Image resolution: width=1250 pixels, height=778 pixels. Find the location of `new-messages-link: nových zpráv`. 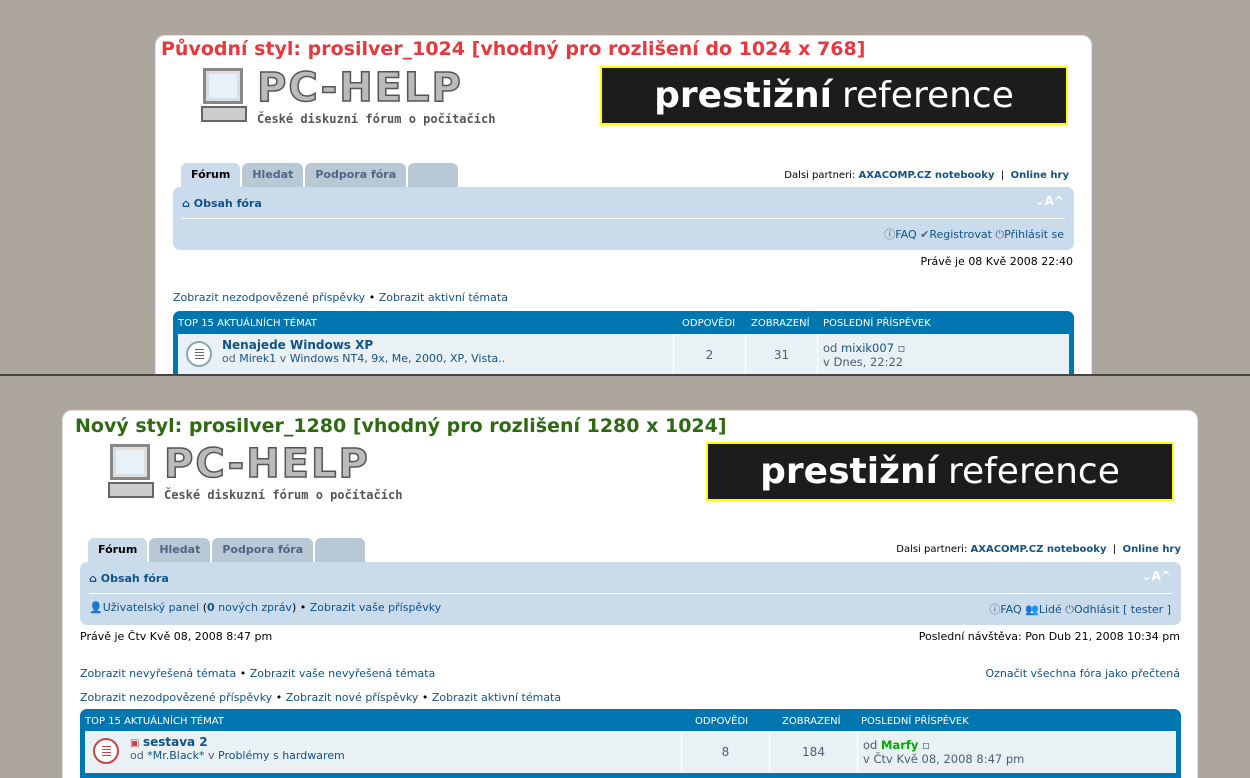

new-messages-link: nových zpráv is located at coordinates (255, 607).